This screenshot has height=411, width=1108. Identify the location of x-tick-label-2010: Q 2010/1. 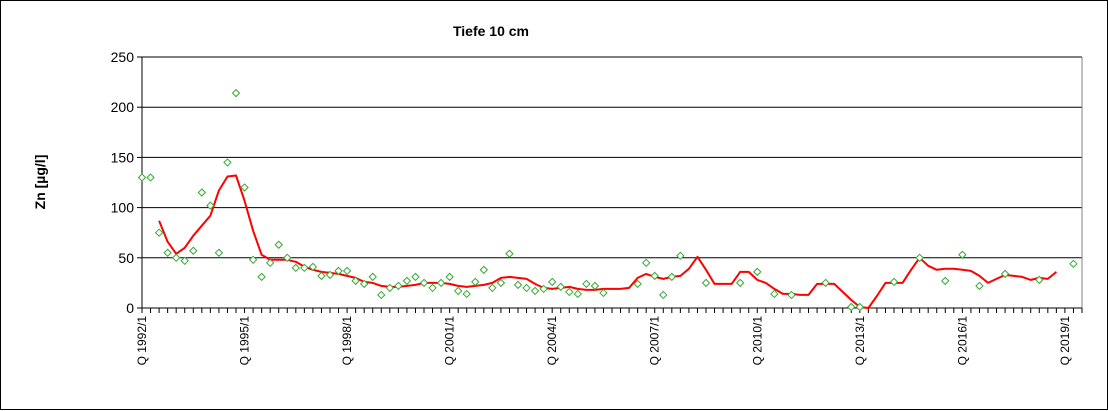
(757, 341).